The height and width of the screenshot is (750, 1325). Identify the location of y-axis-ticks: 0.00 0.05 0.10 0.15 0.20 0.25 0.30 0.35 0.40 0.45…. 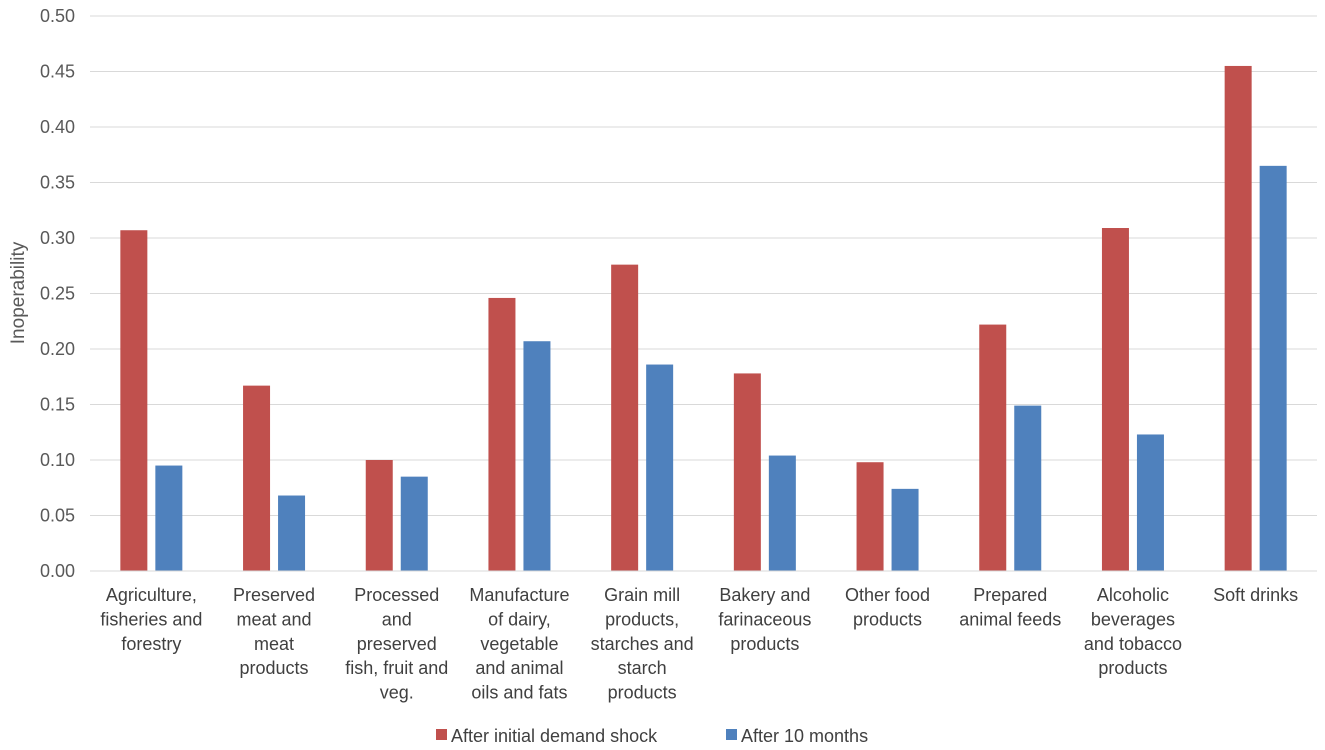
(57, 293).